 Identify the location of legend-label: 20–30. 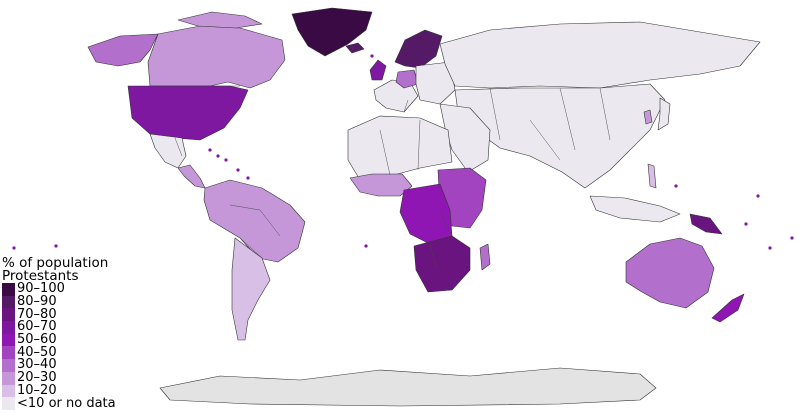
(37, 378).